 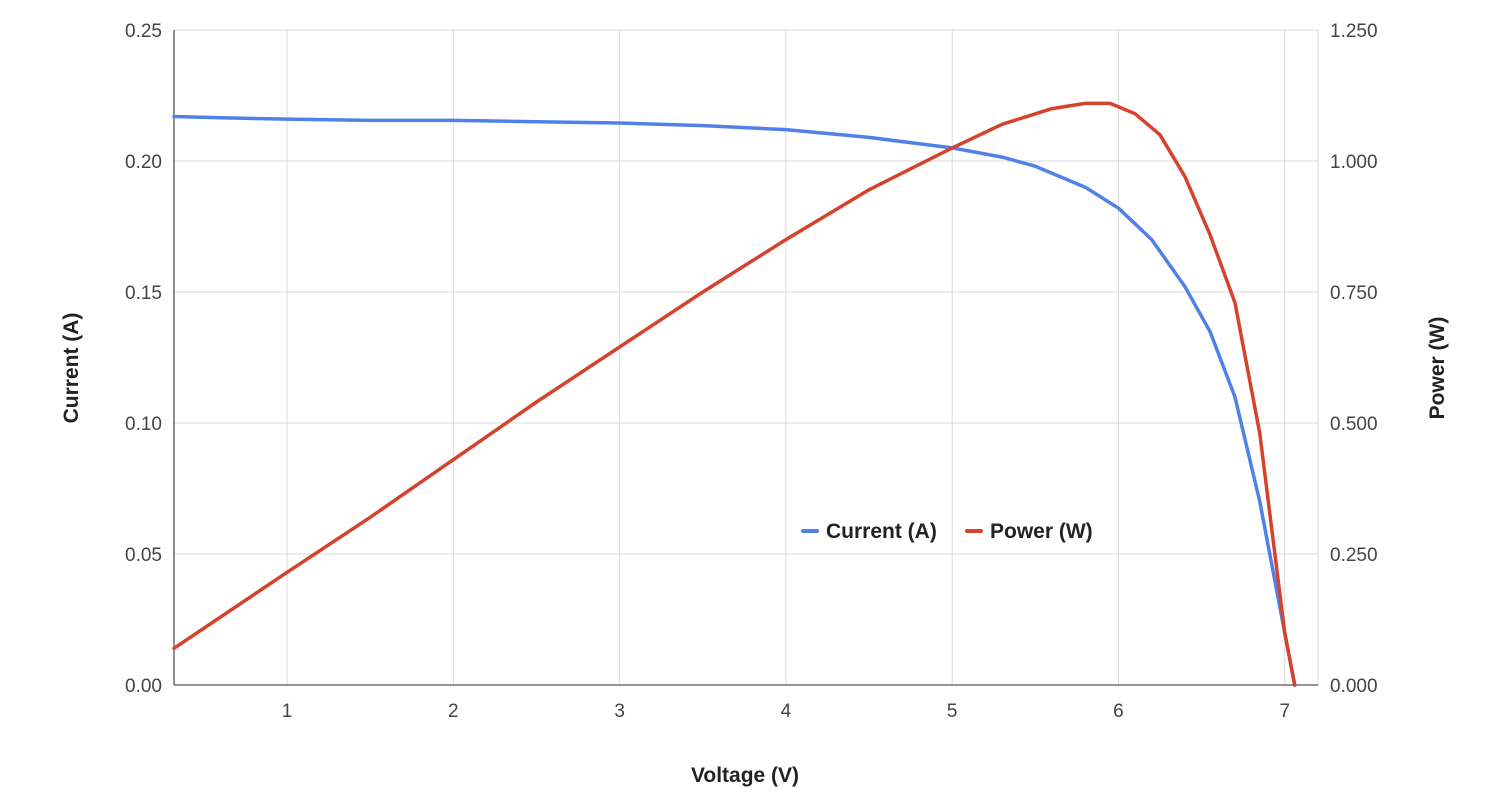 What do you see at coordinates (1354, 293) in the screenshot?
I see `y-right-tick-label: 0.750` at bounding box center [1354, 293].